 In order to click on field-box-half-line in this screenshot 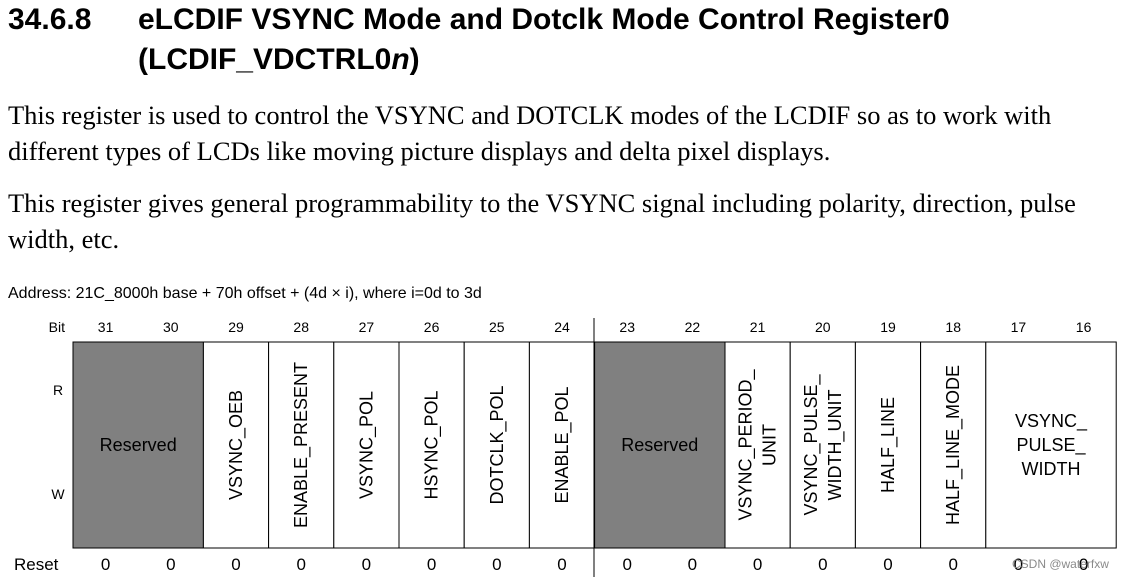, I will do `click(888, 445)`.